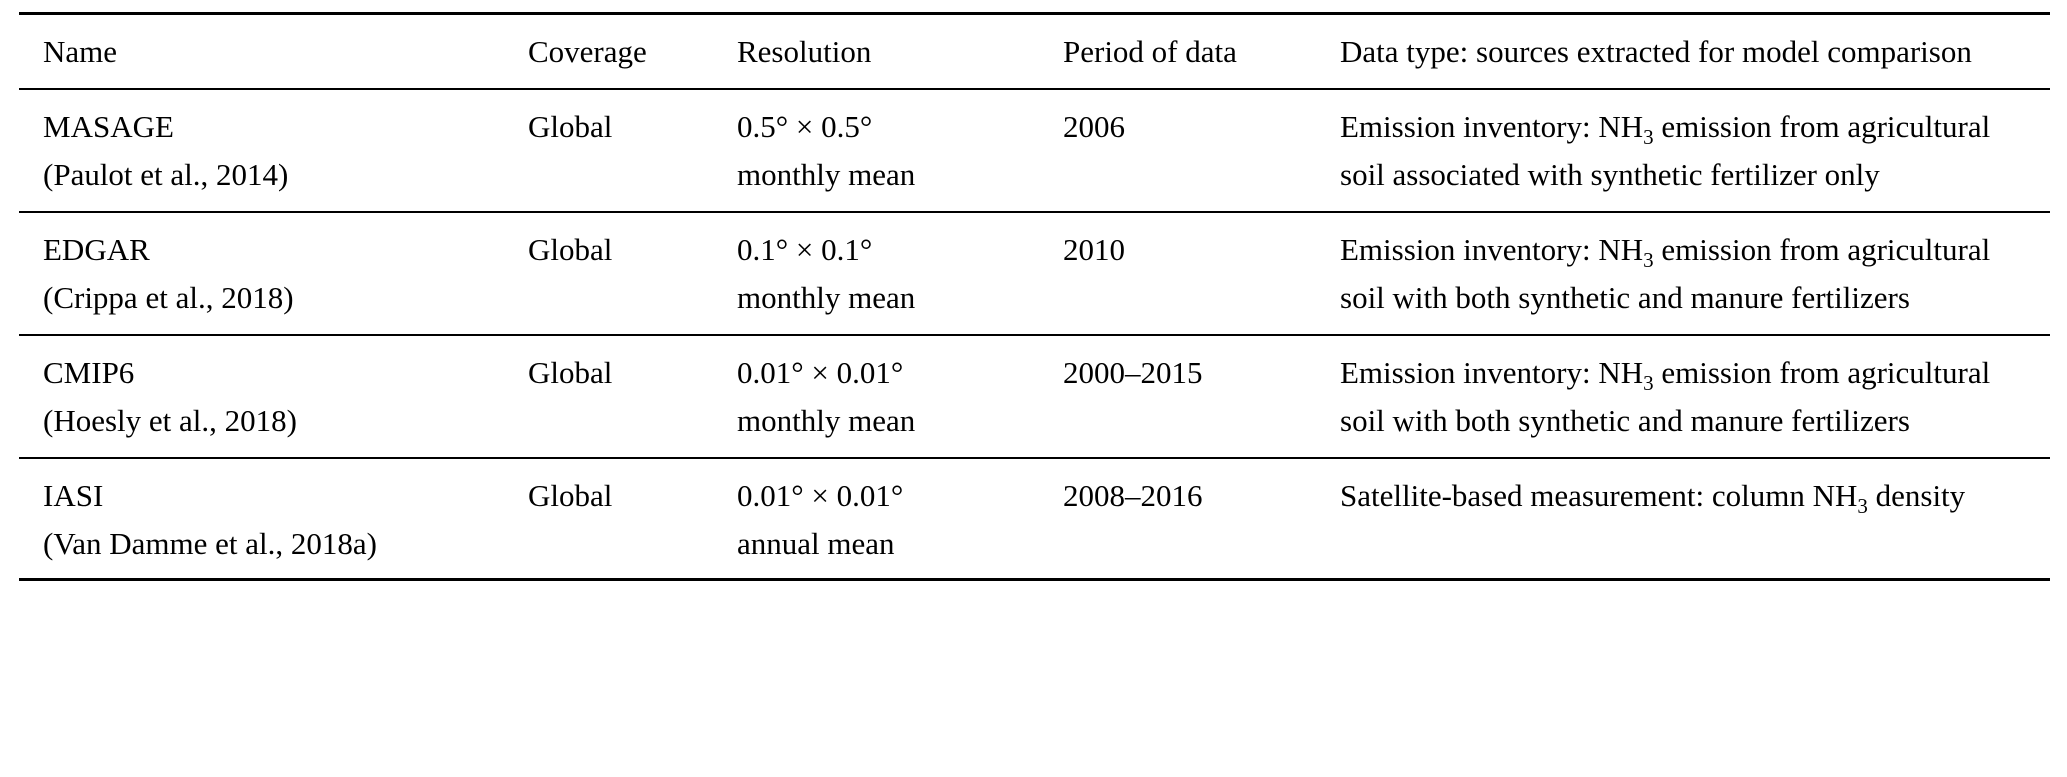  Describe the element at coordinates (166, 174) in the screenshot. I see `source-citation: (Paulot et al., 2014)` at that location.